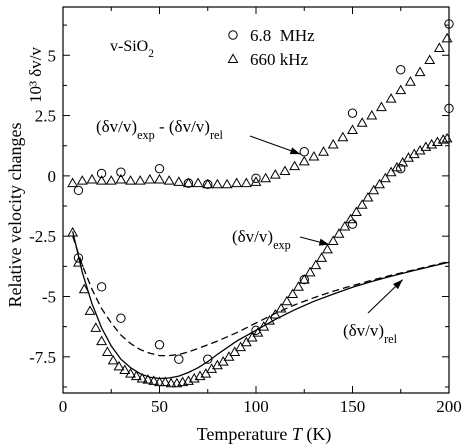  I want to click on annotation-exp-part: (δv/v), so click(252, 236).